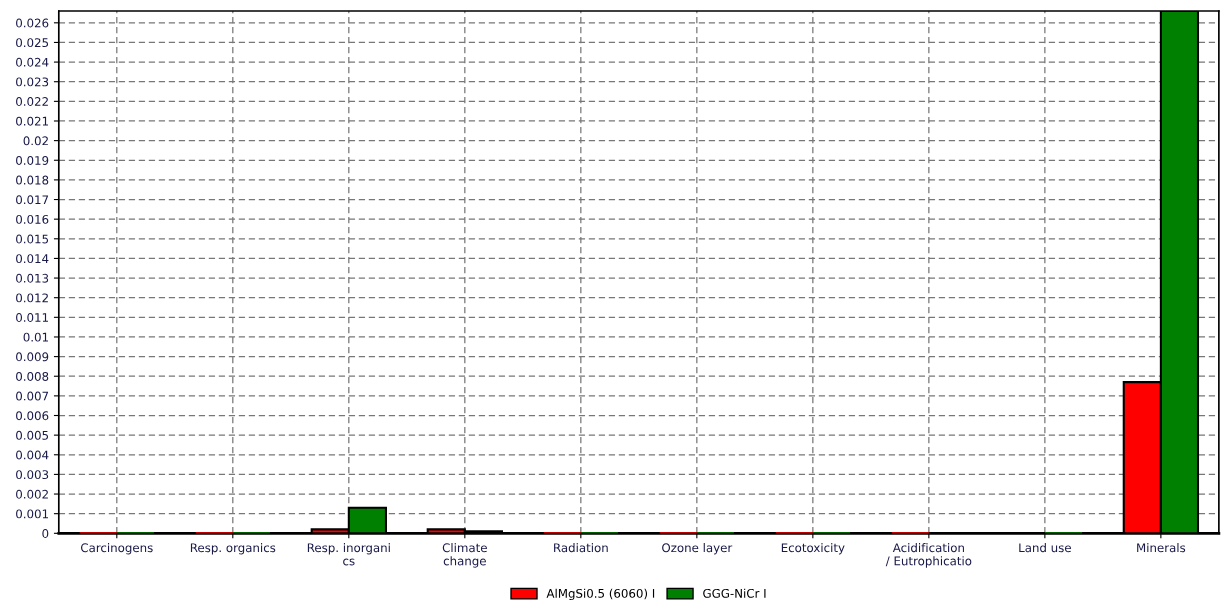 Image resolution: width=1225 pixels, height=613 pixels. What do you see at coordinates (45, 533) in the screenshot?
I see `y-tick-label: 0` at bounding box center [45, 533].